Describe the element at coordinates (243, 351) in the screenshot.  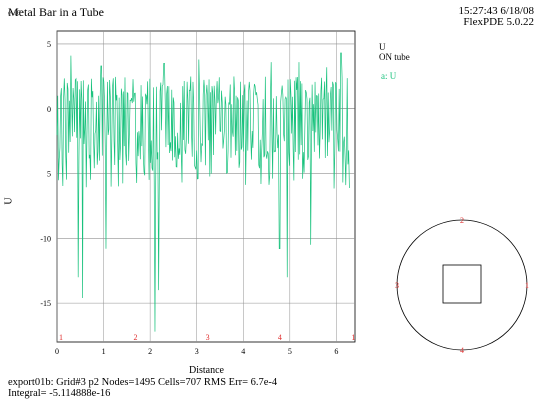
I see `x-tick-label: 4` at that location.